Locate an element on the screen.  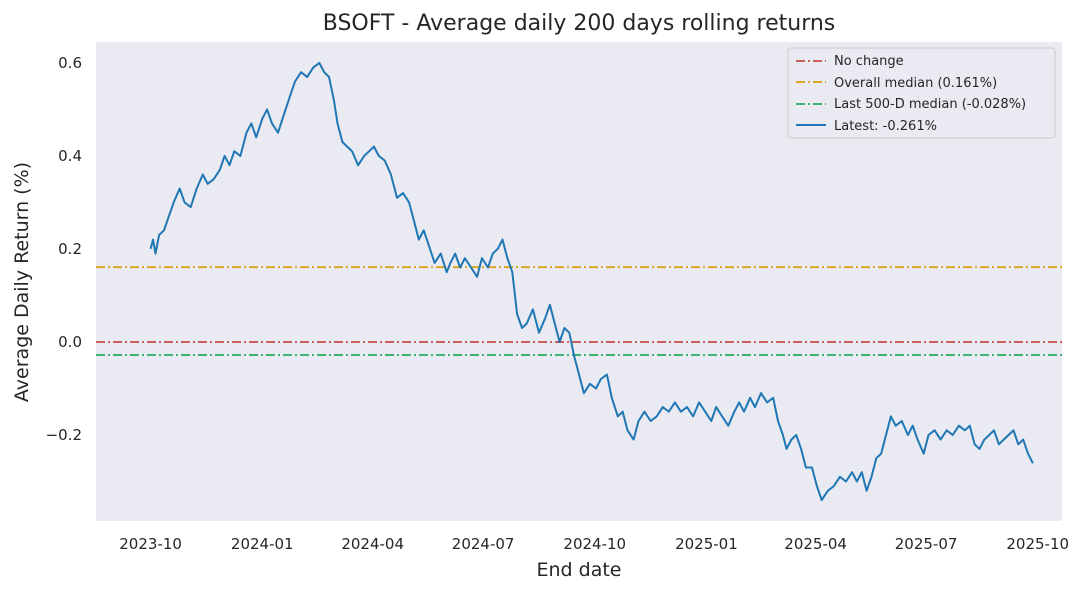
x-tick-label: 2025-01 is located at coordinates (706, 544).